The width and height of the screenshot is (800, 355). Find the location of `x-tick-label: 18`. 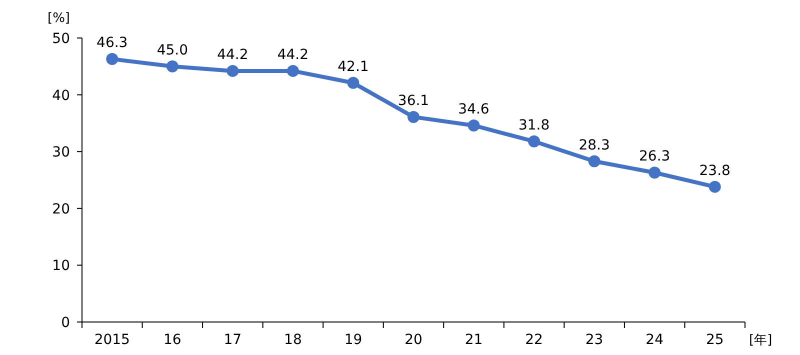

x-tick-label: 18 is located at coordinates (293, 340).